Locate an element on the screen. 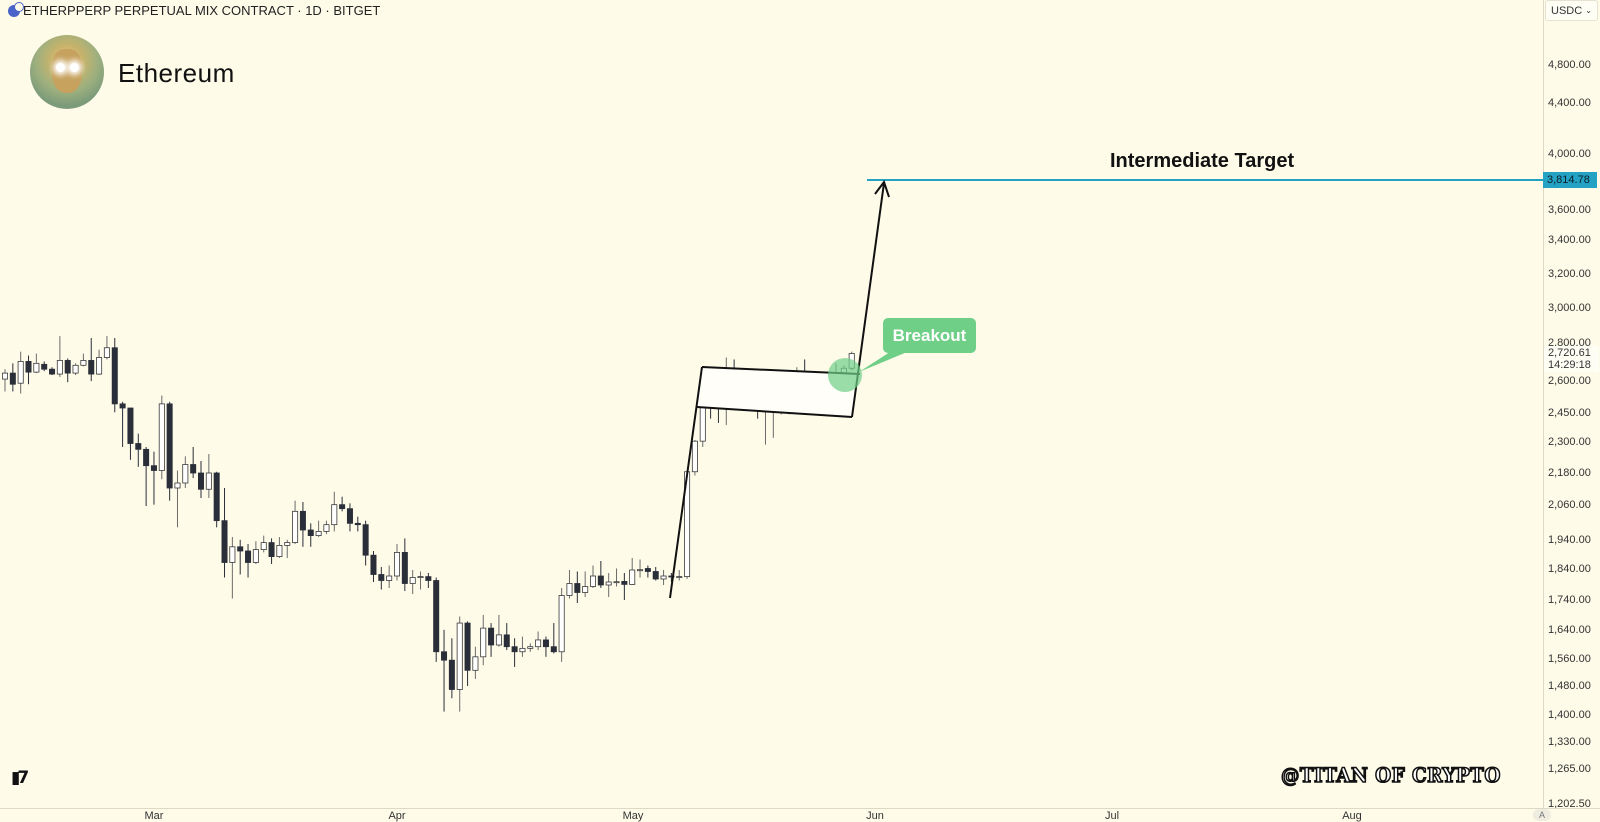 The width and height of the screenshot is (1600, 822). price-tick: 2,180.00 is located at coordinates (1569, 473).